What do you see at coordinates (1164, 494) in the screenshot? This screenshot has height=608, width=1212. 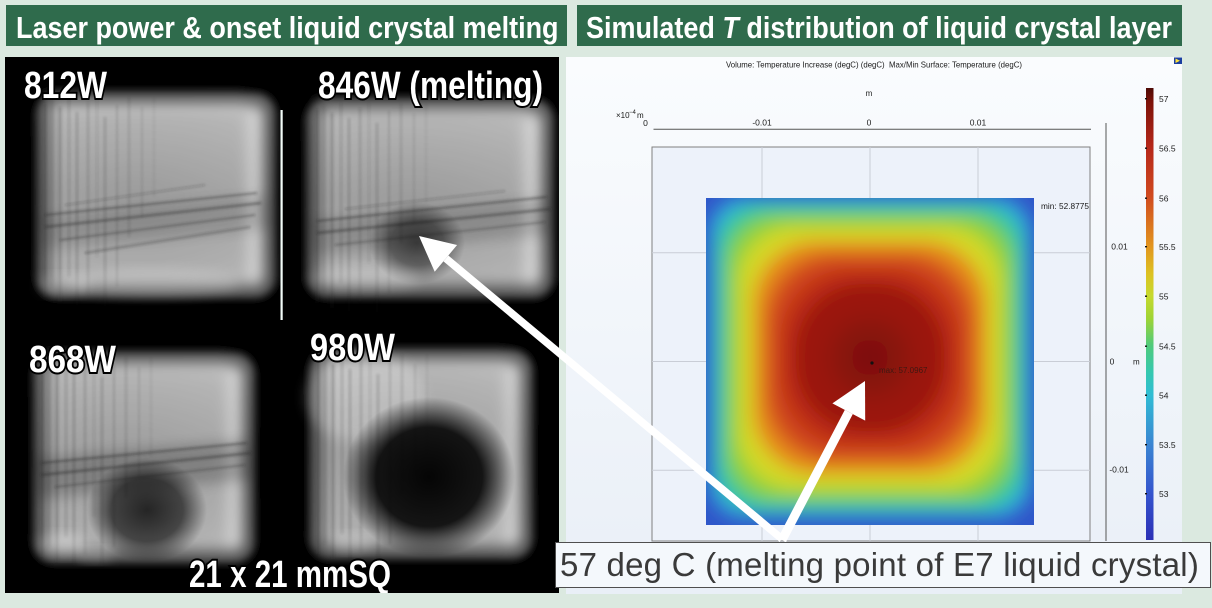 I see `svg-text: 53` at bounding box center [1164, 494].